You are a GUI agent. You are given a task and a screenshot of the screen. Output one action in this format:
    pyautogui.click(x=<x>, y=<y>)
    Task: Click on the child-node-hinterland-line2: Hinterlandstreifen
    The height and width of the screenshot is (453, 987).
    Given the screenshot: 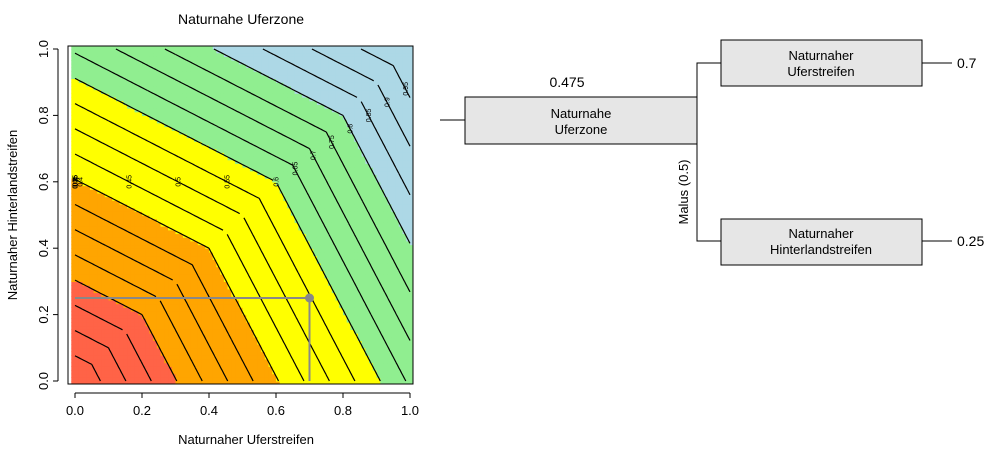 What is the action you would take?
    pyautogui.click(x=821, y=249)
    